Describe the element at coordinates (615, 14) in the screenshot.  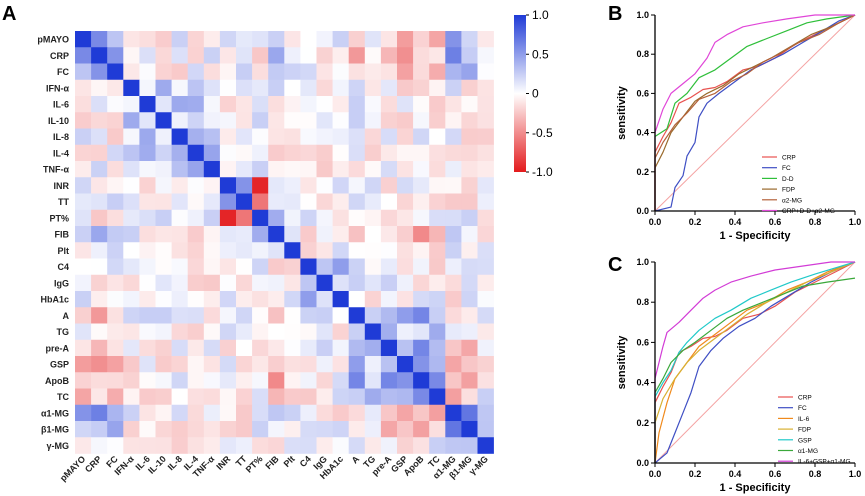
I see `panel-label-b: B` at that location.